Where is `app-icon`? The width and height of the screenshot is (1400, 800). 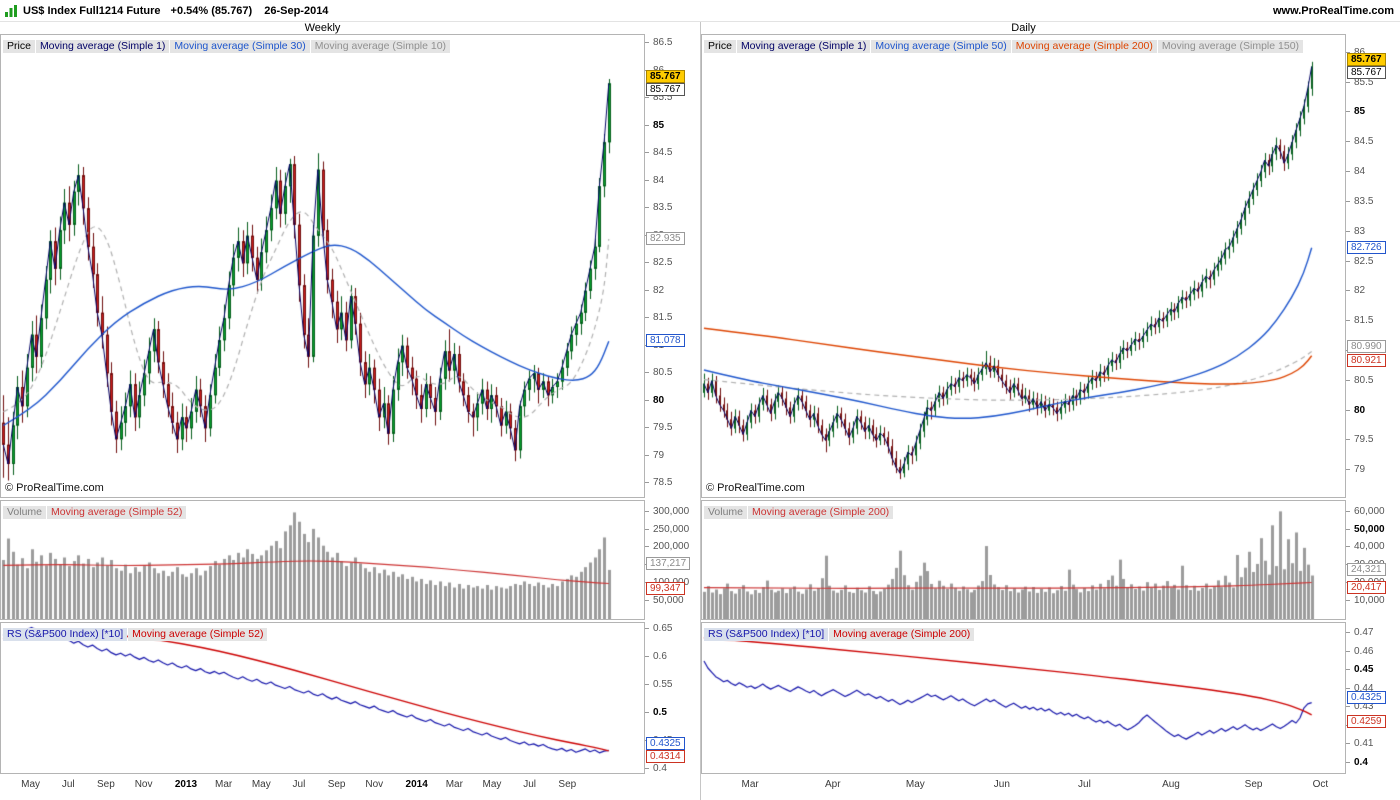 app-icon is located at coordinates (11, 10).